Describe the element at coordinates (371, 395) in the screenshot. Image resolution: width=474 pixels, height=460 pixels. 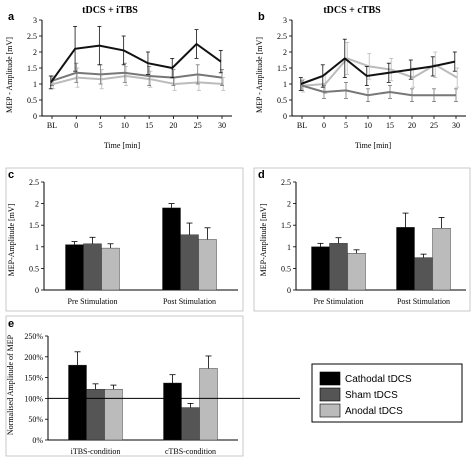
I see `legend-label-sham: Sham tDCS` at that location.